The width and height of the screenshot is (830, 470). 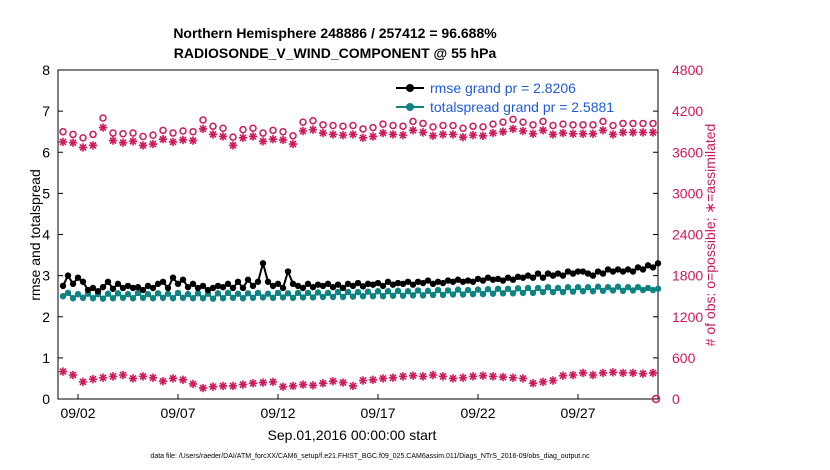 What do you see at coordinates (46, 152) in the screenshot?
I see `y-left-tick-label: 6` at bounding box center [46, 152].